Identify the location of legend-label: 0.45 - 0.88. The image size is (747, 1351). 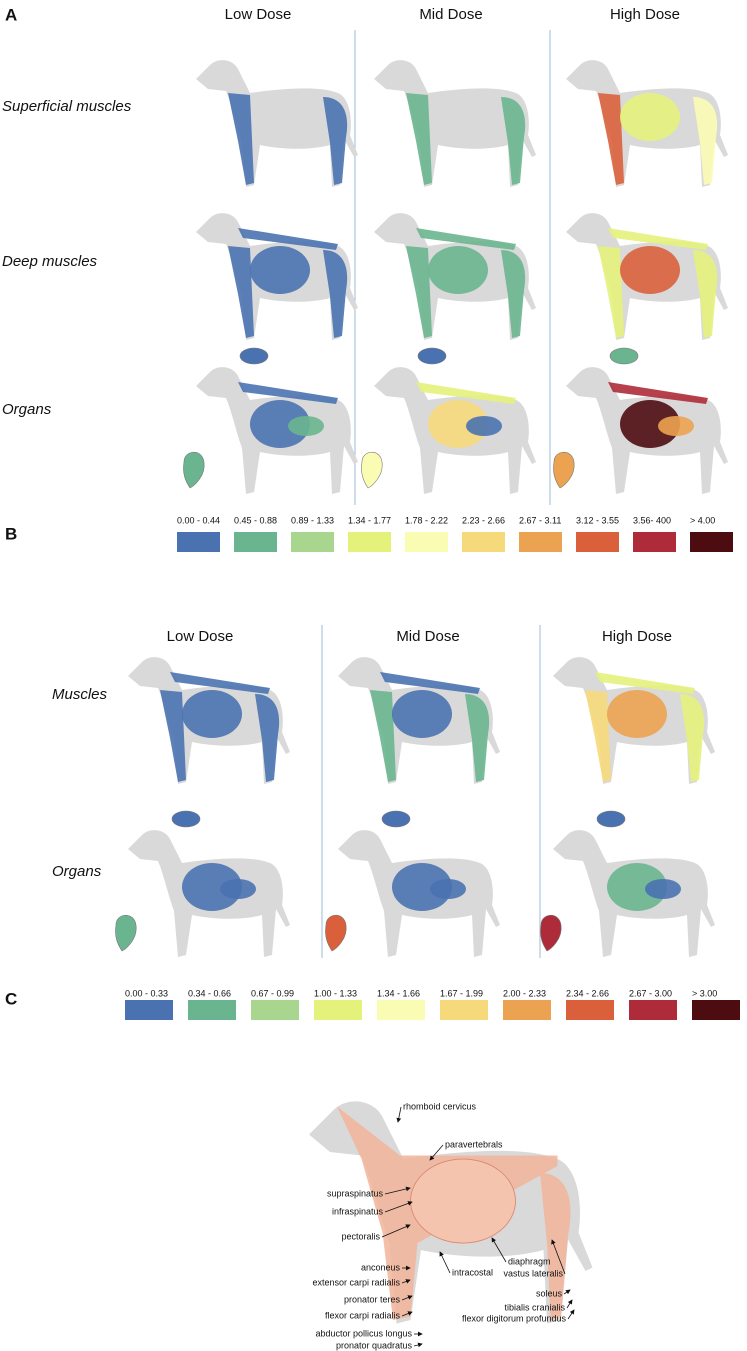
(255, 520).